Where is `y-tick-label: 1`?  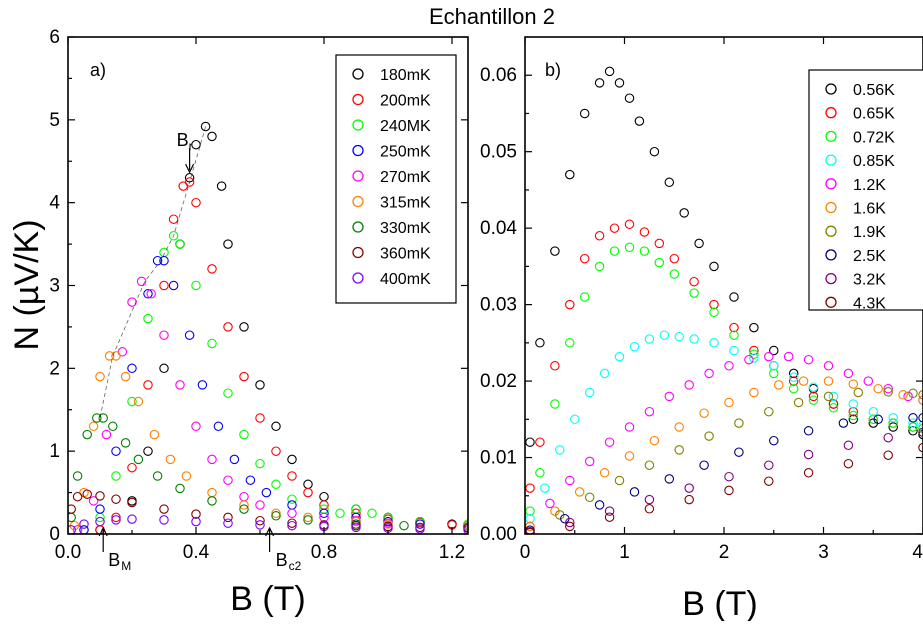
y-tick-label: 1 is located at coordinates (54, 451).